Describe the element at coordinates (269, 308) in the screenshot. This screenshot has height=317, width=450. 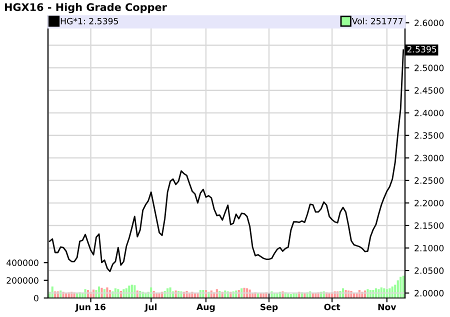
I see `x-tick-label: Sep` at that location.